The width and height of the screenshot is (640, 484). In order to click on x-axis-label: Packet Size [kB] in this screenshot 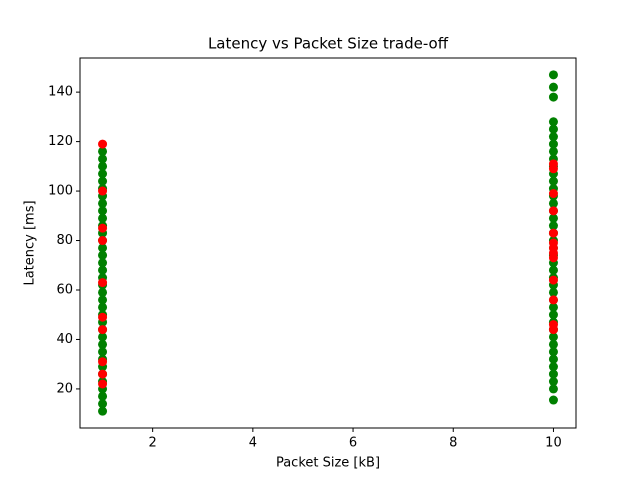, I will do `click(328, 463)`.